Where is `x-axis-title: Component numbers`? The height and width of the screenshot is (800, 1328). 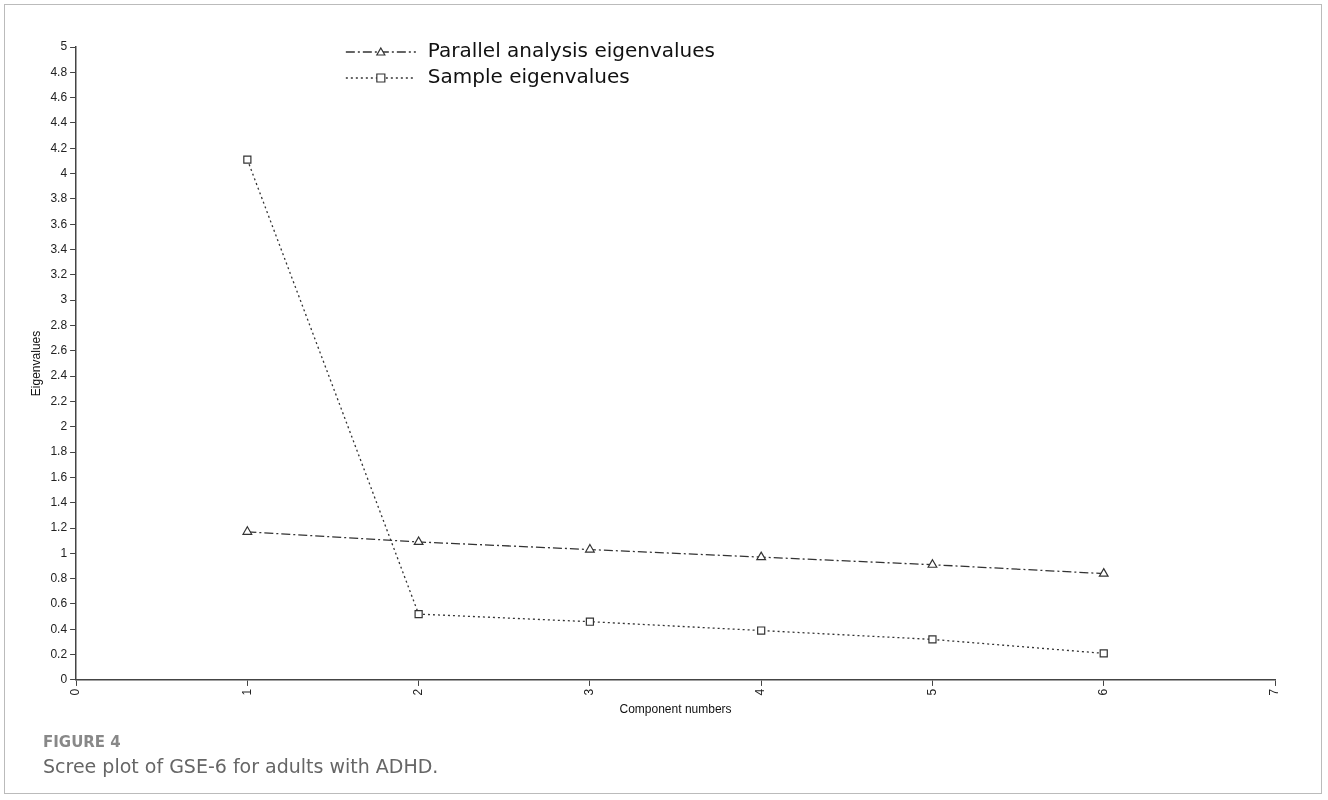 x-axis-title: Component numbers is located at coordinates (675, 709).